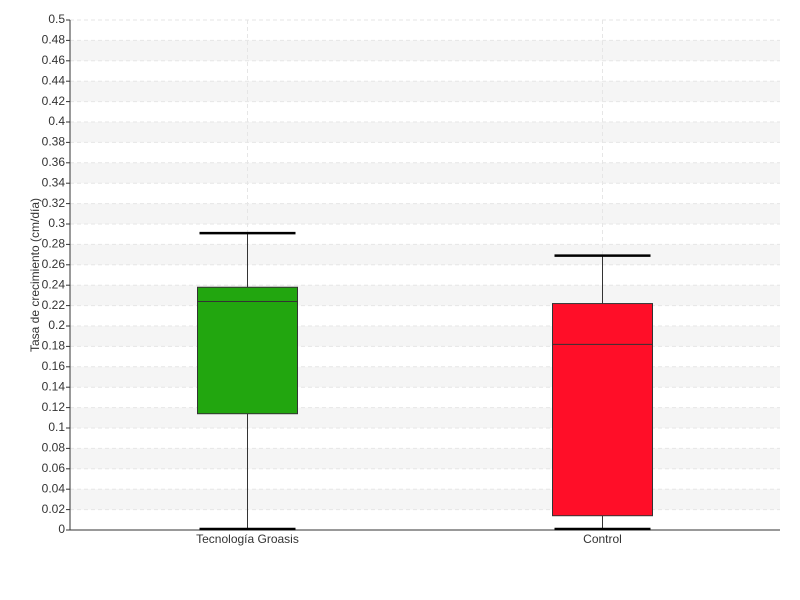 The width and height of the screenshot is (800, 600). Describe the element at coordinates (54, 142) in the screenshot. I see `y-tick-label: 0.38` at that location.